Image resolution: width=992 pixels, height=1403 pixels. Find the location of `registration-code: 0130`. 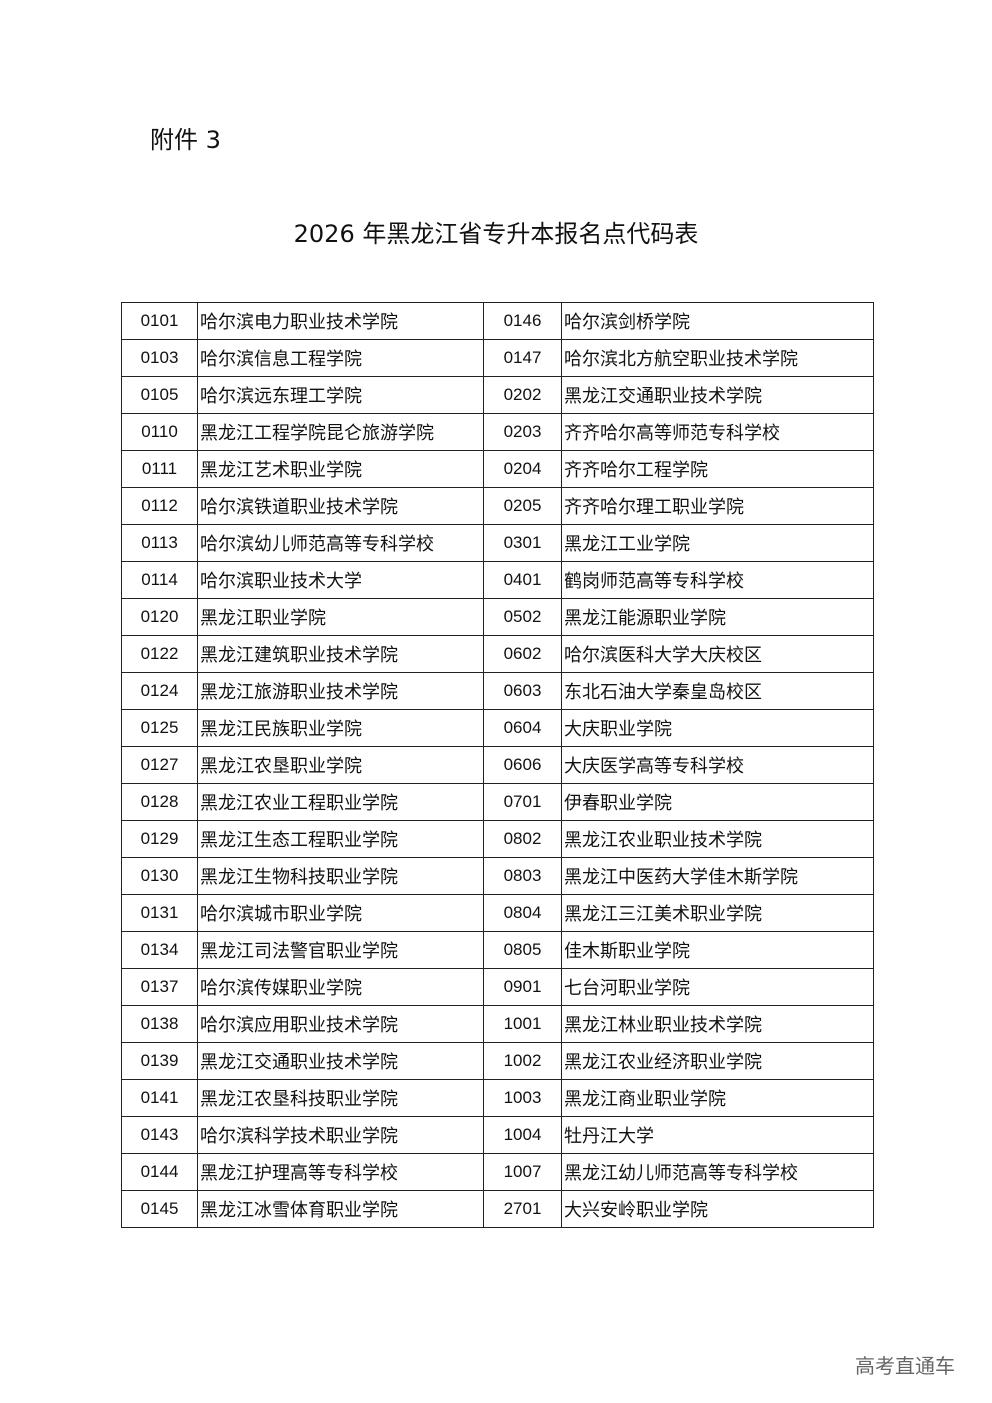

registration-code: 0130 is located at coordinates (159, 876).